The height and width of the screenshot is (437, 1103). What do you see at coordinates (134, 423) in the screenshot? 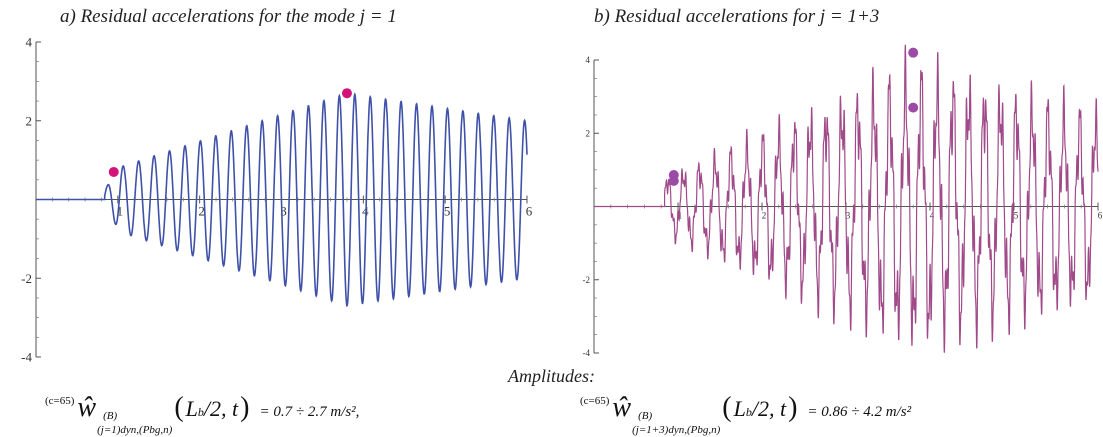
I see `formula-a-indices: (B) (j=1)dyn,(Pbg,n)` at bounding box center [134, 423].